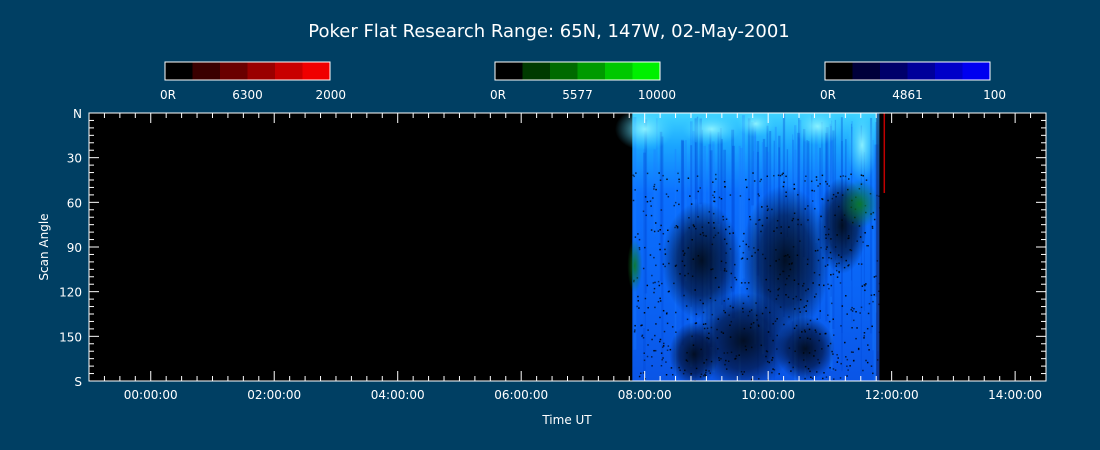 Image resolution: width=1100 pixels, height=450 pixels. I want to click on colorbar-5577: 0R 5577 10000, so click(583, 81).